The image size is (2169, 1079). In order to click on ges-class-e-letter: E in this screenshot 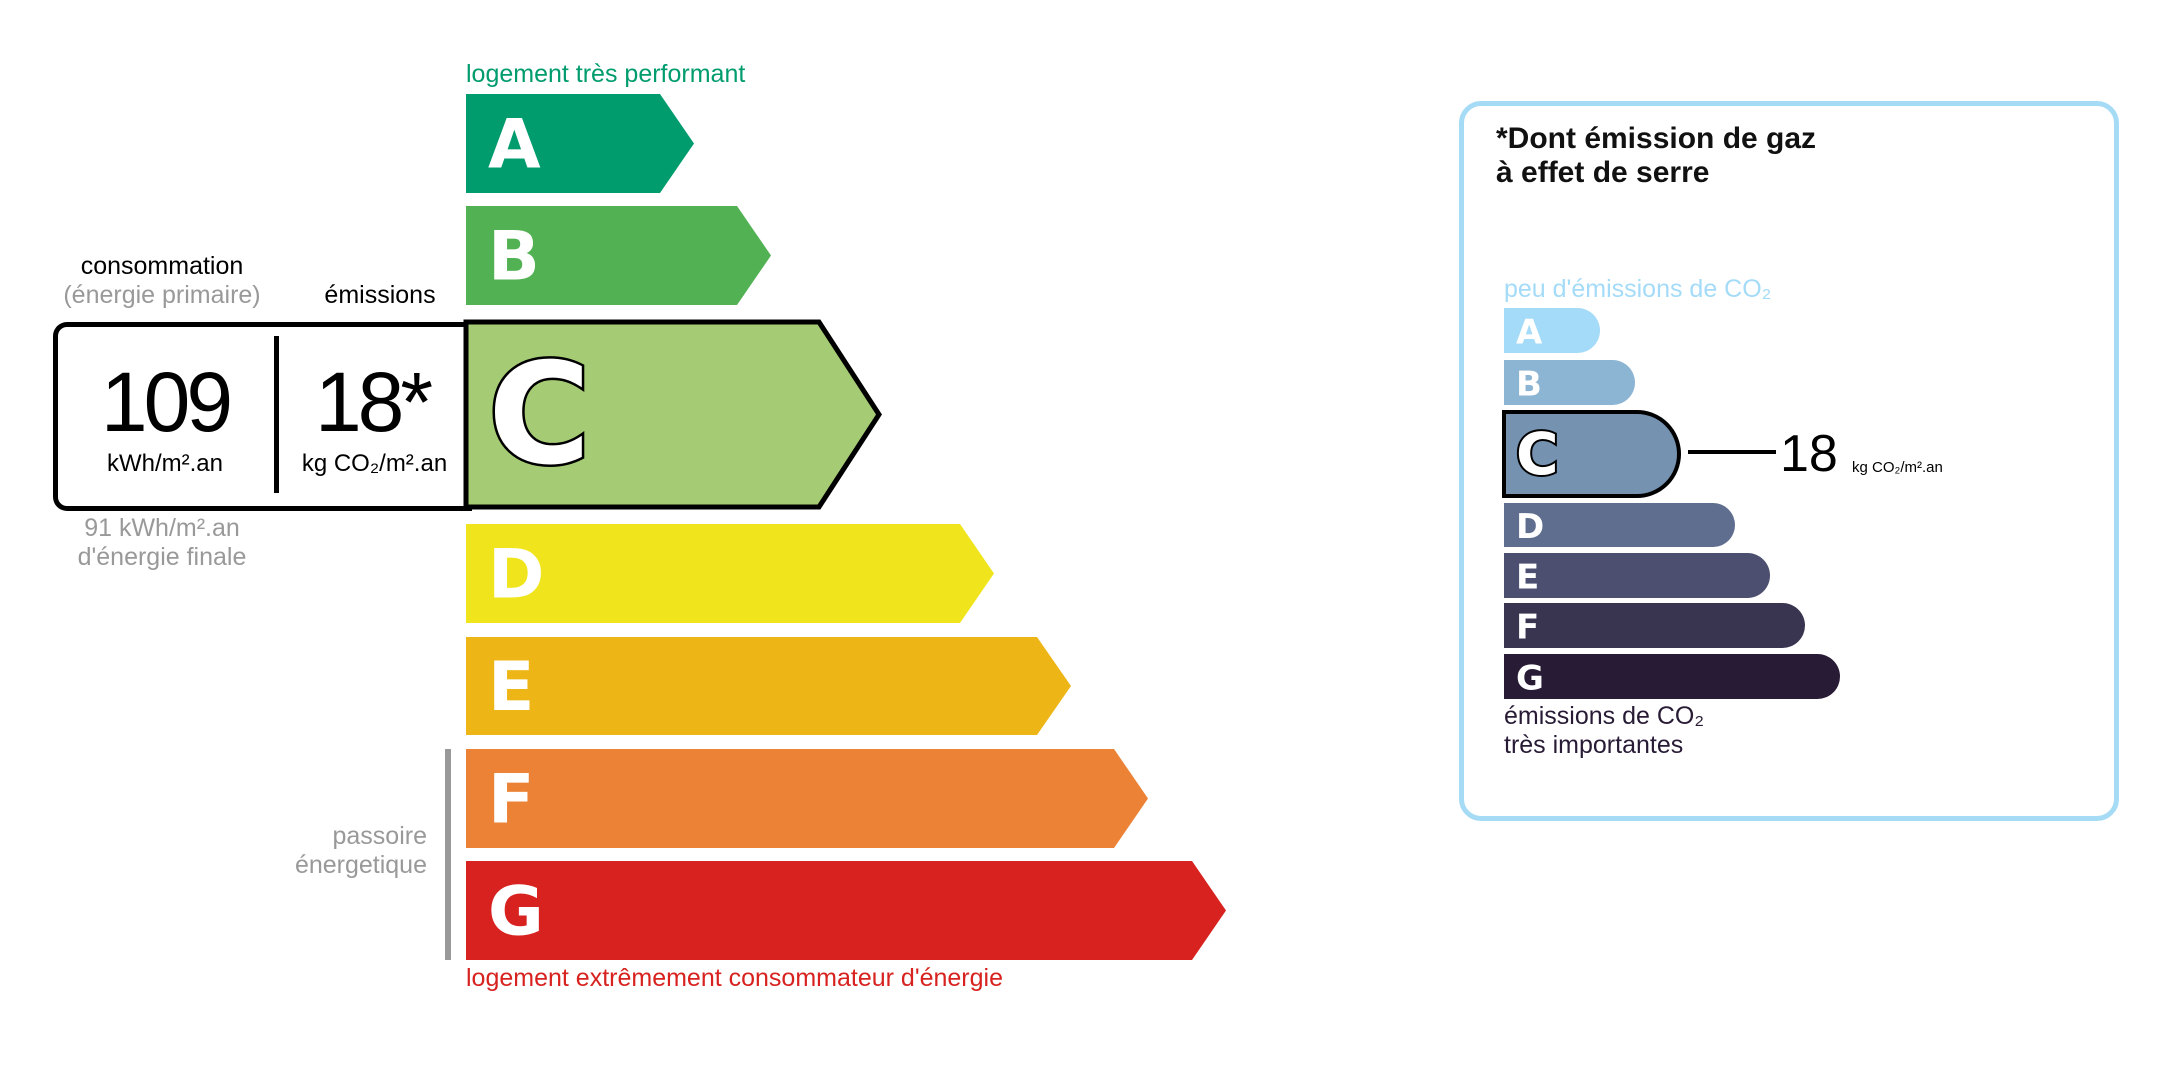, I will do `click(1527, 578)`.